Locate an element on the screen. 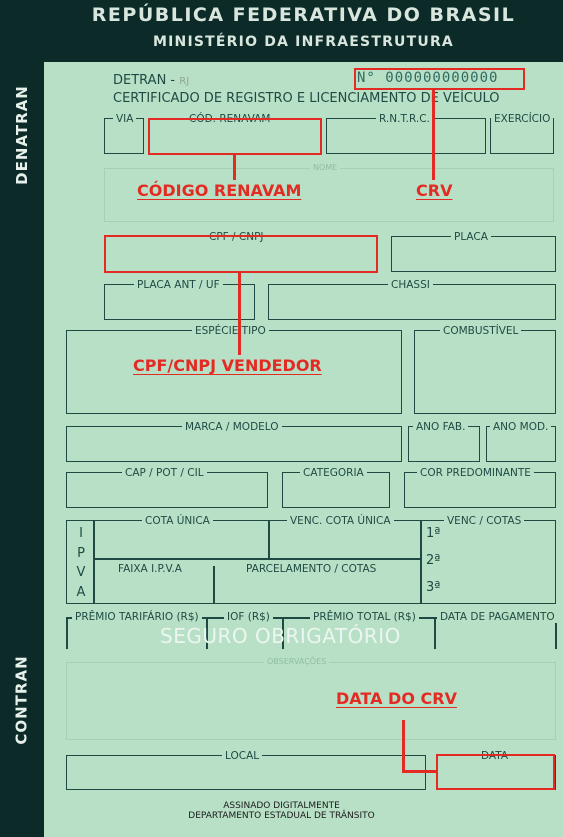 Image resolution: width=563 pixels, height=837 pixels. label-placa: PLACA is located at coordinates (471, 237).